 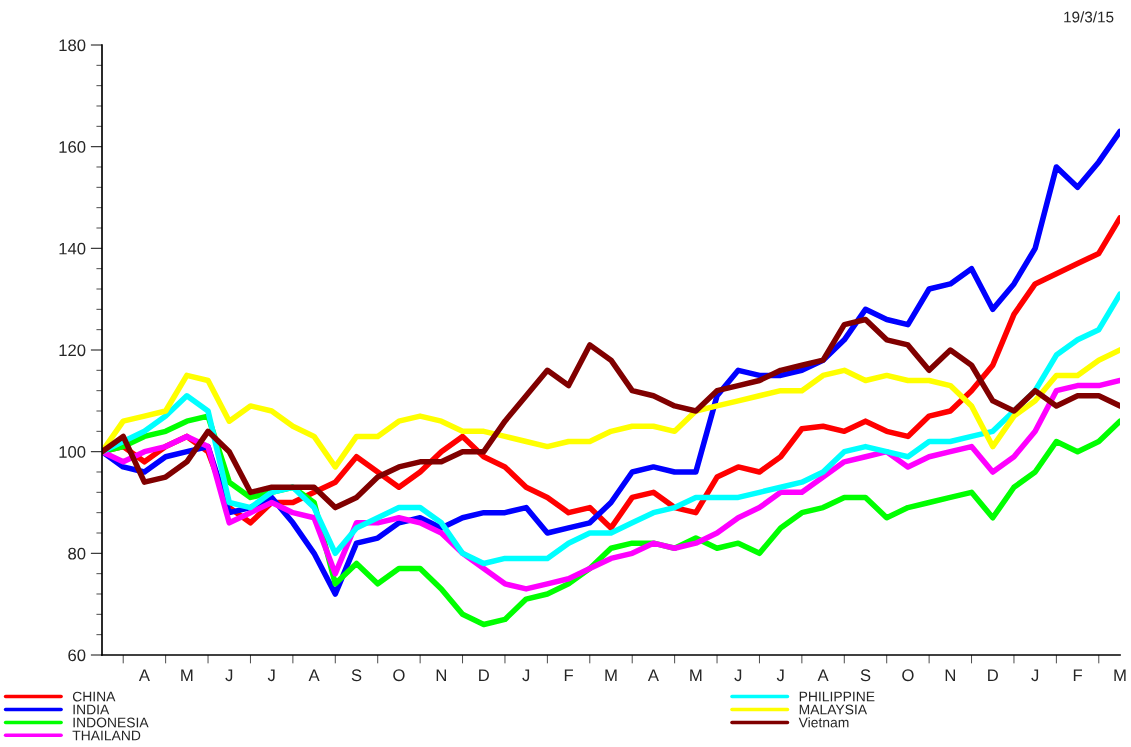 I want to click on y-tick-label: 120, so click(x=72, y=350).